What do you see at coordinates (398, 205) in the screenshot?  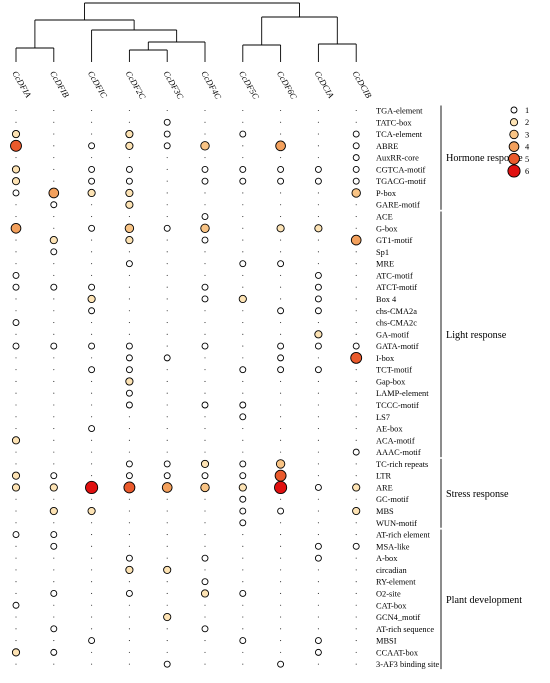 I see `element-label: GARE-motif` at bounding box center [398, 205].